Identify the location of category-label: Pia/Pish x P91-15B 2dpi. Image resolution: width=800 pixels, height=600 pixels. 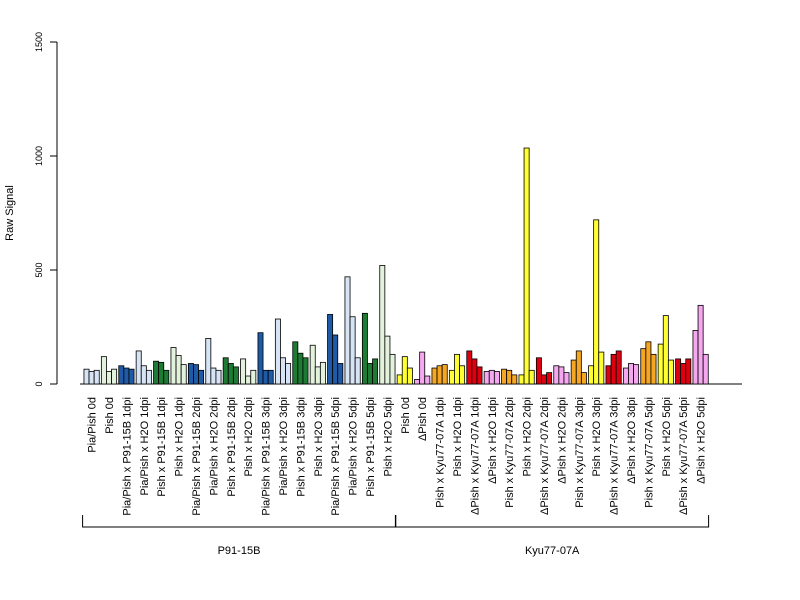
(197, 456).